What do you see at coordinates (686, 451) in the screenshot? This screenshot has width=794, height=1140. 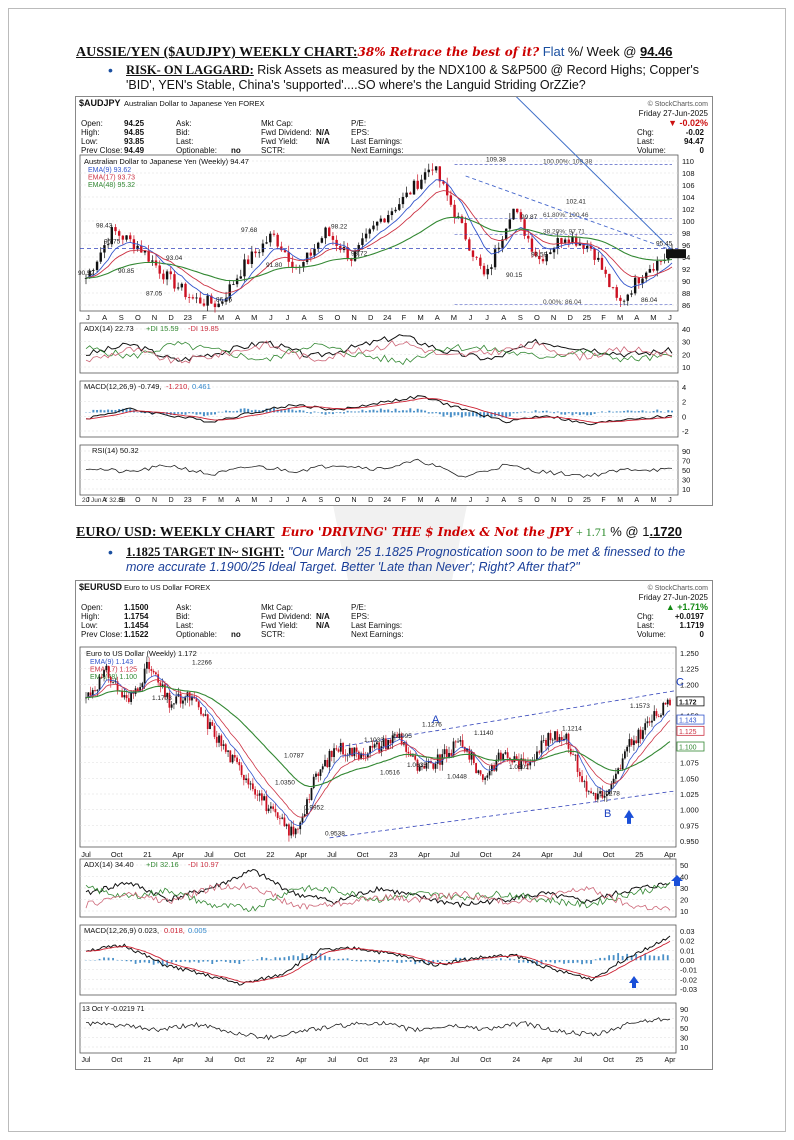 I see `y-tick-label: 90` at bounding box center [686, 451].